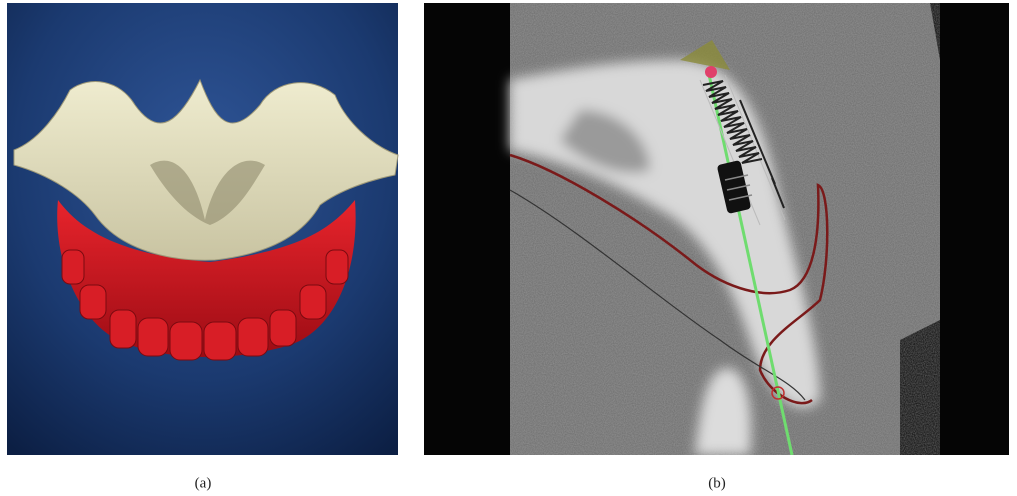  I want to click on implant-abutment, so click(734, 187).